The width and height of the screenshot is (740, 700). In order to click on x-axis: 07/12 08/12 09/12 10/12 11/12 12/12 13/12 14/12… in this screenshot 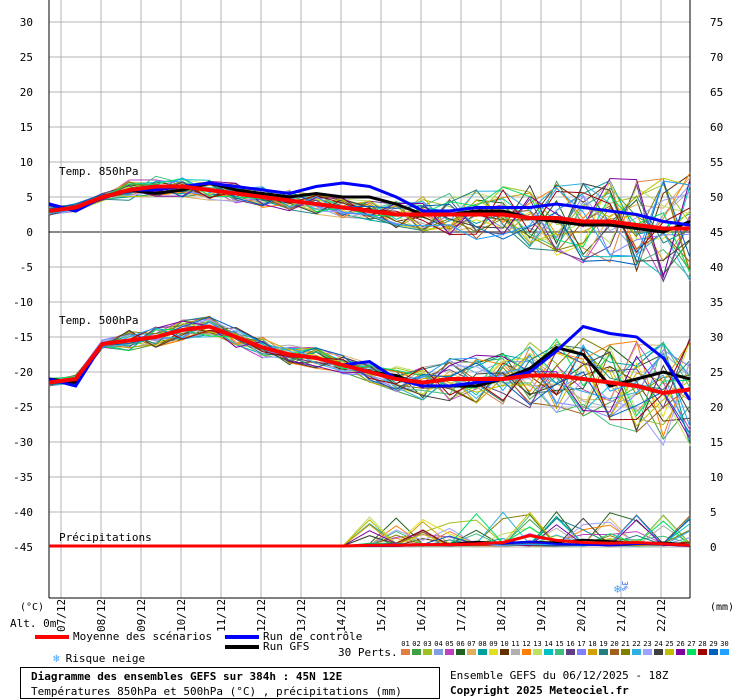, I will do `click(361, 615)`.